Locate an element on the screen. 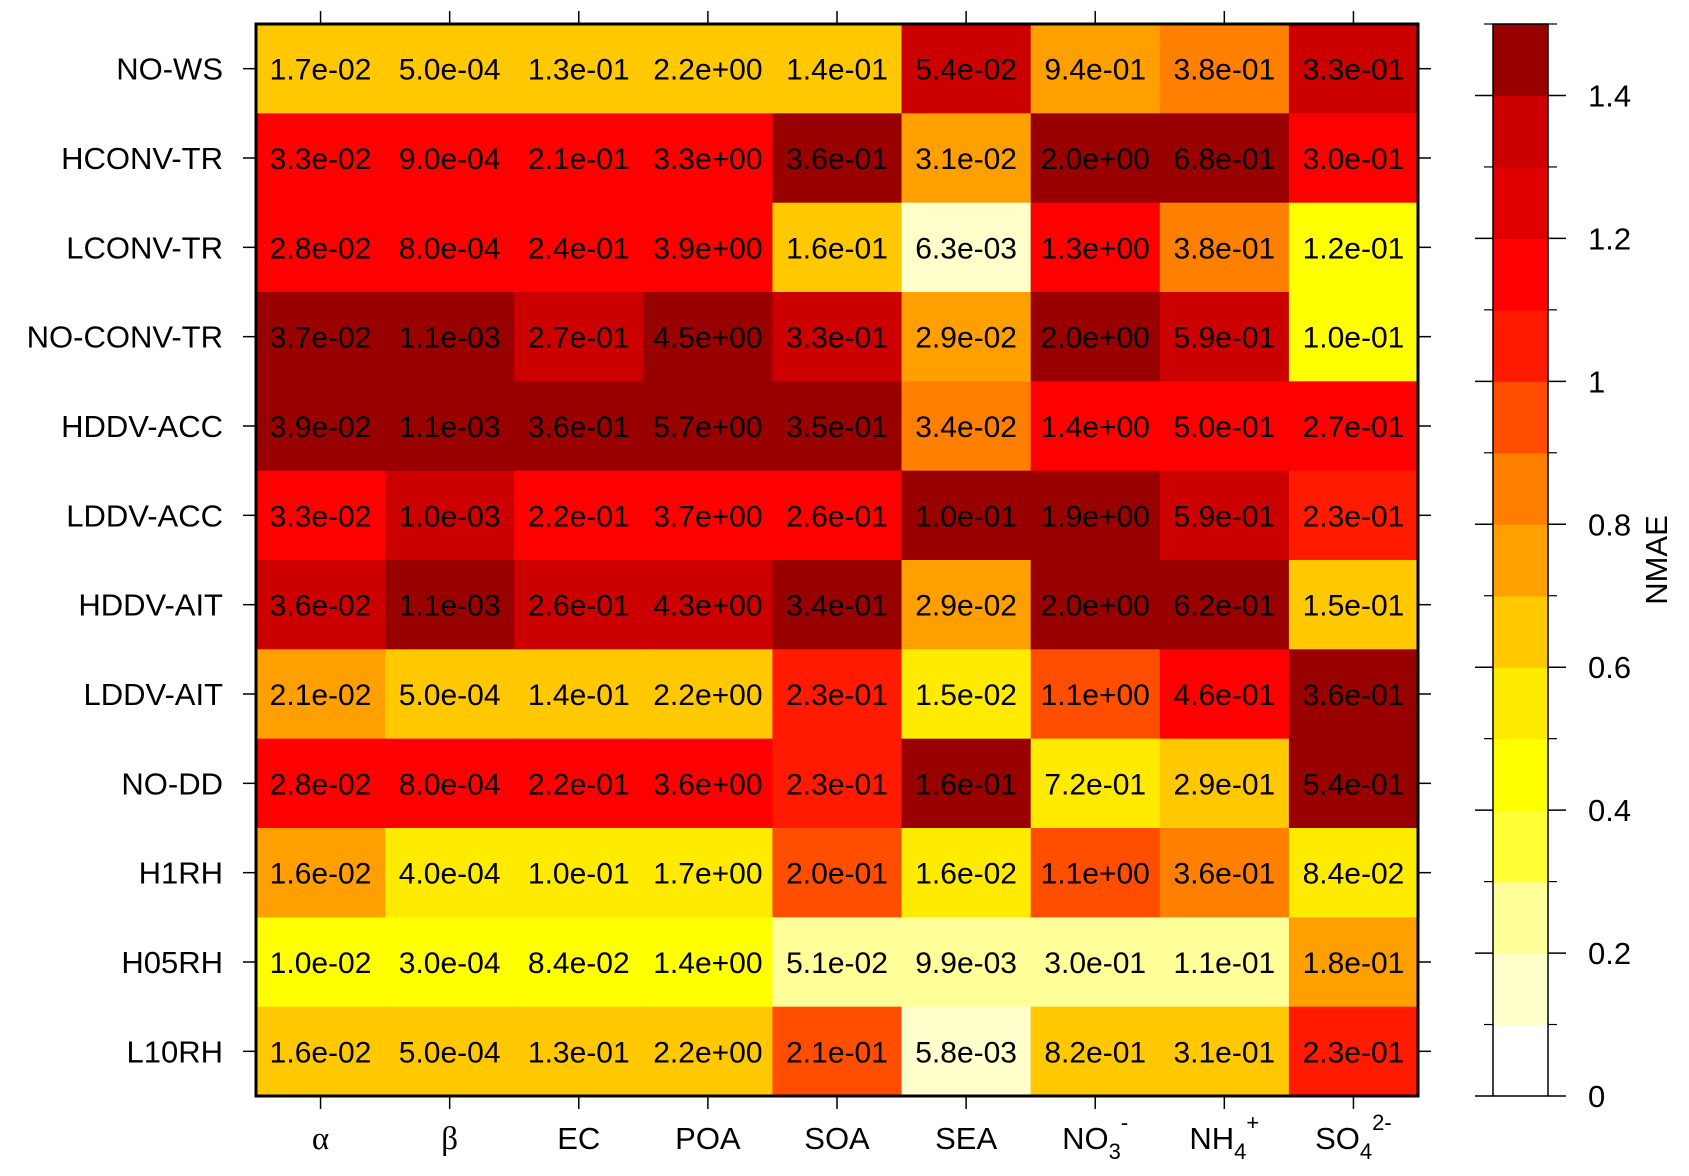 The width and height of the screenshot is (1689, 1176). y-tick-label: HDDV-ACC is located at coordinates (142, 426).